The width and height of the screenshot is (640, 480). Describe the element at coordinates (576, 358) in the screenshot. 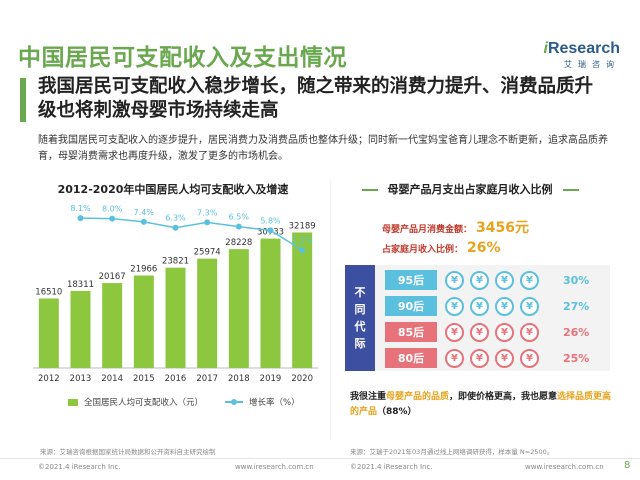

I see `generation-percent: 25%` at that location.